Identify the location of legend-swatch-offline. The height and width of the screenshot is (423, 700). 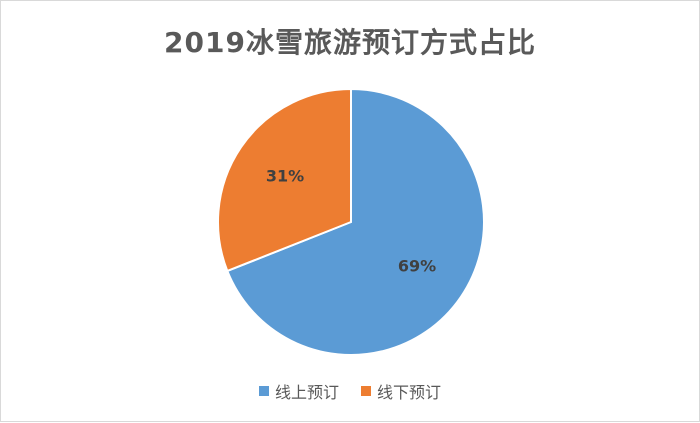
(366, 391).